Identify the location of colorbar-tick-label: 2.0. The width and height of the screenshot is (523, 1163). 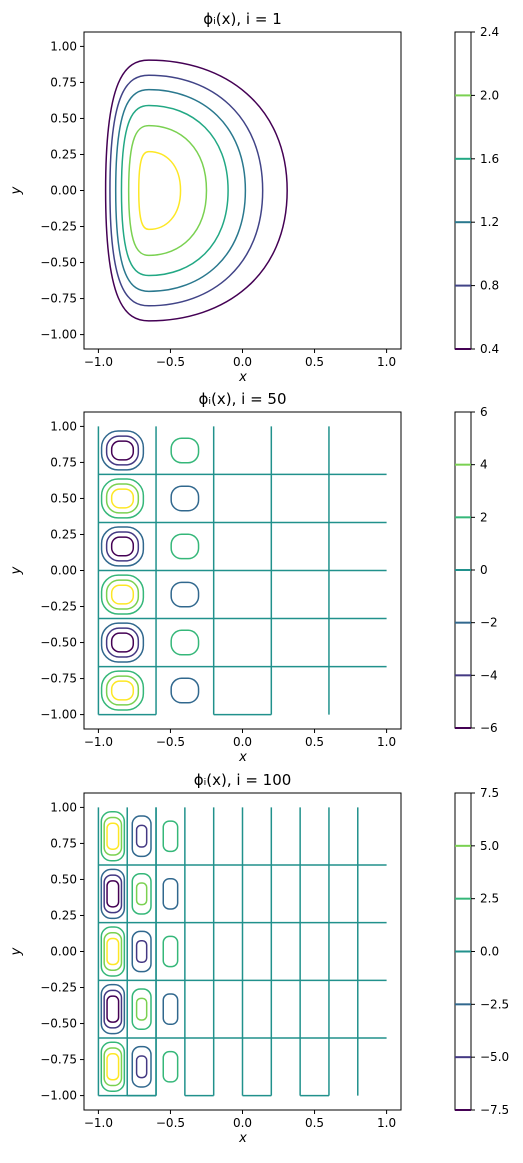
(489, 95).